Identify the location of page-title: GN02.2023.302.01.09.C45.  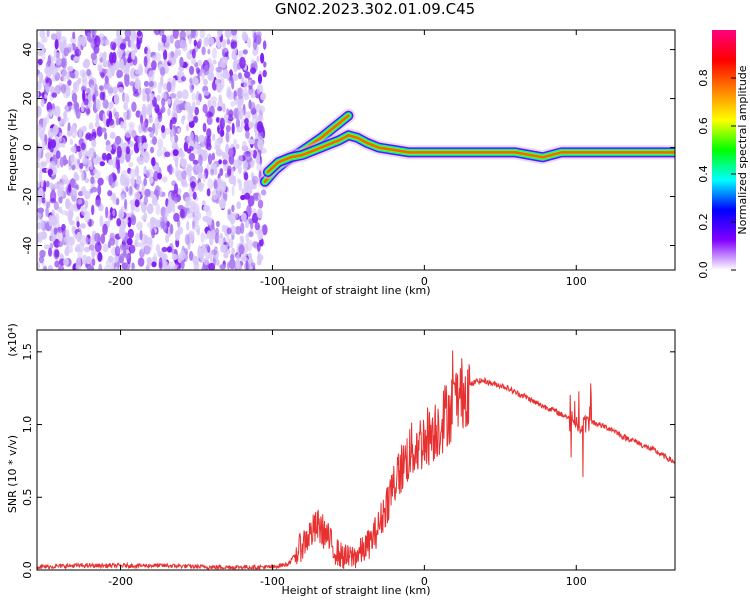
(375, 9).